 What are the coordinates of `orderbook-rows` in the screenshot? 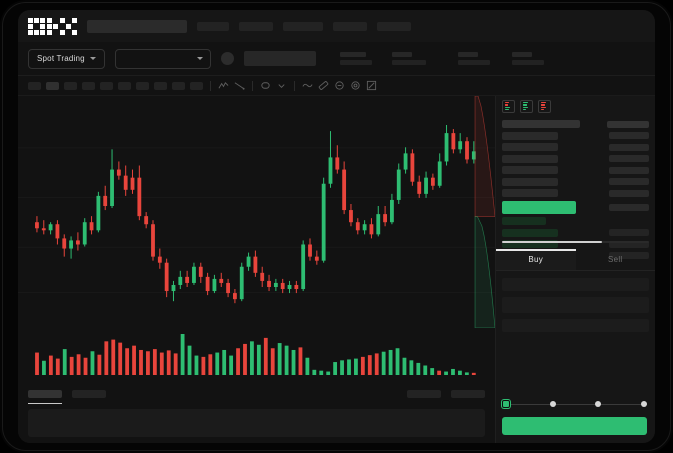 It's located at (575, 188).